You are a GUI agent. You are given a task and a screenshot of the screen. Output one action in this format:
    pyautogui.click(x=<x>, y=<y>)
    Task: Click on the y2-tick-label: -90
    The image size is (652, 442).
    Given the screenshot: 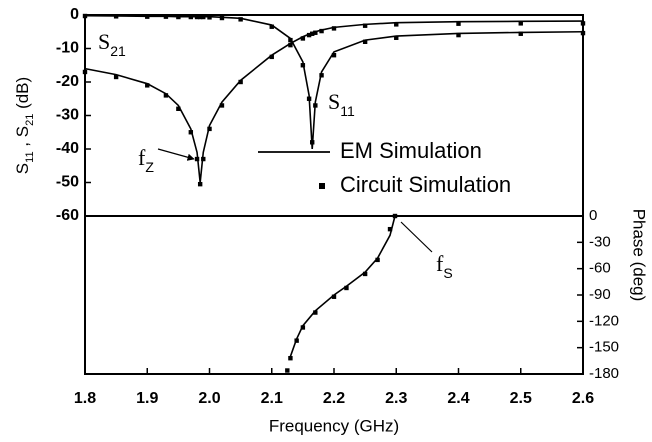 What is the action you would take?
    pyautogui.click(x=600, y=294)
    